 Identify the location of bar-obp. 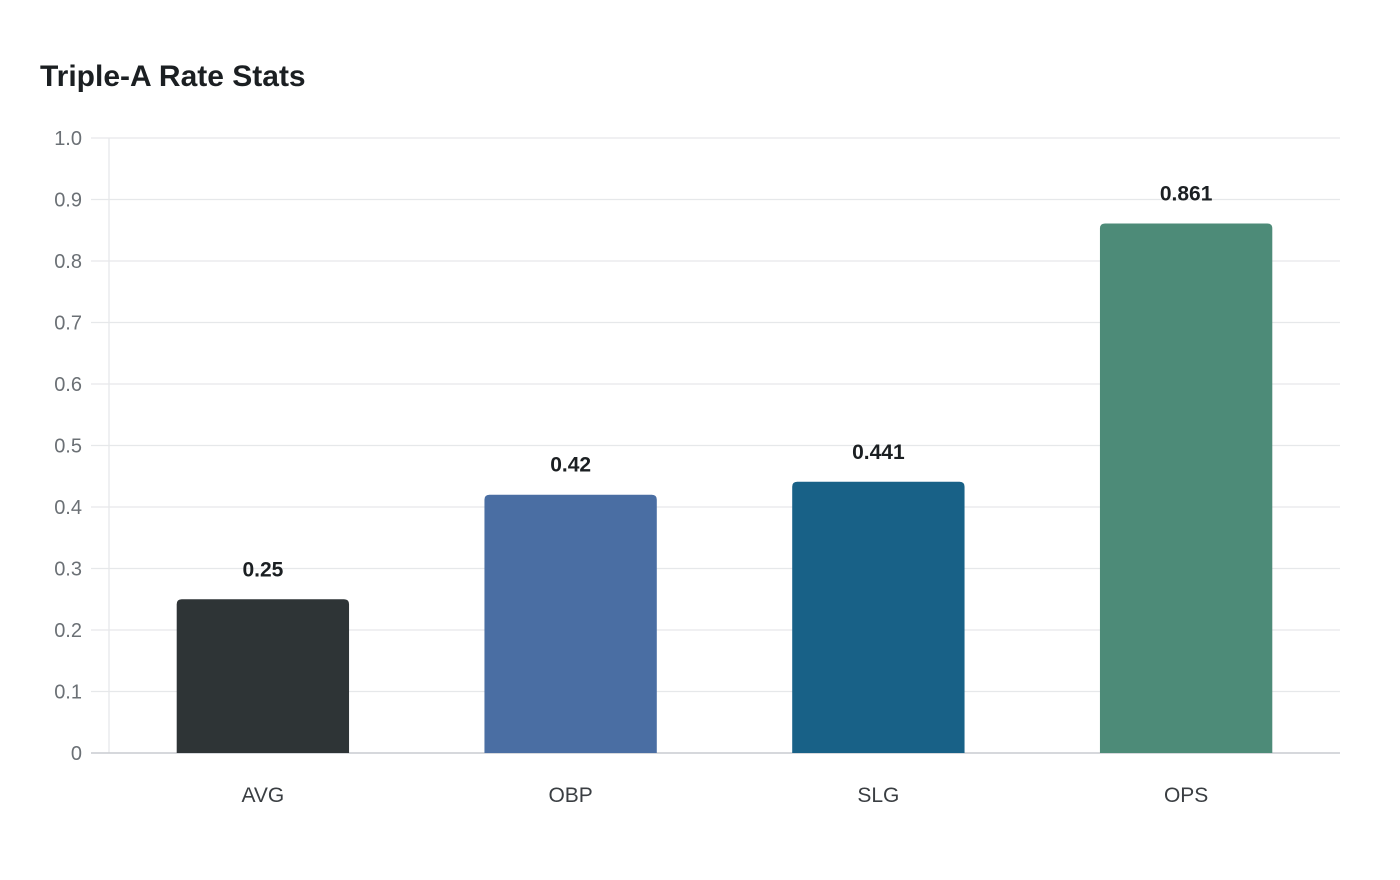
(570, 623).